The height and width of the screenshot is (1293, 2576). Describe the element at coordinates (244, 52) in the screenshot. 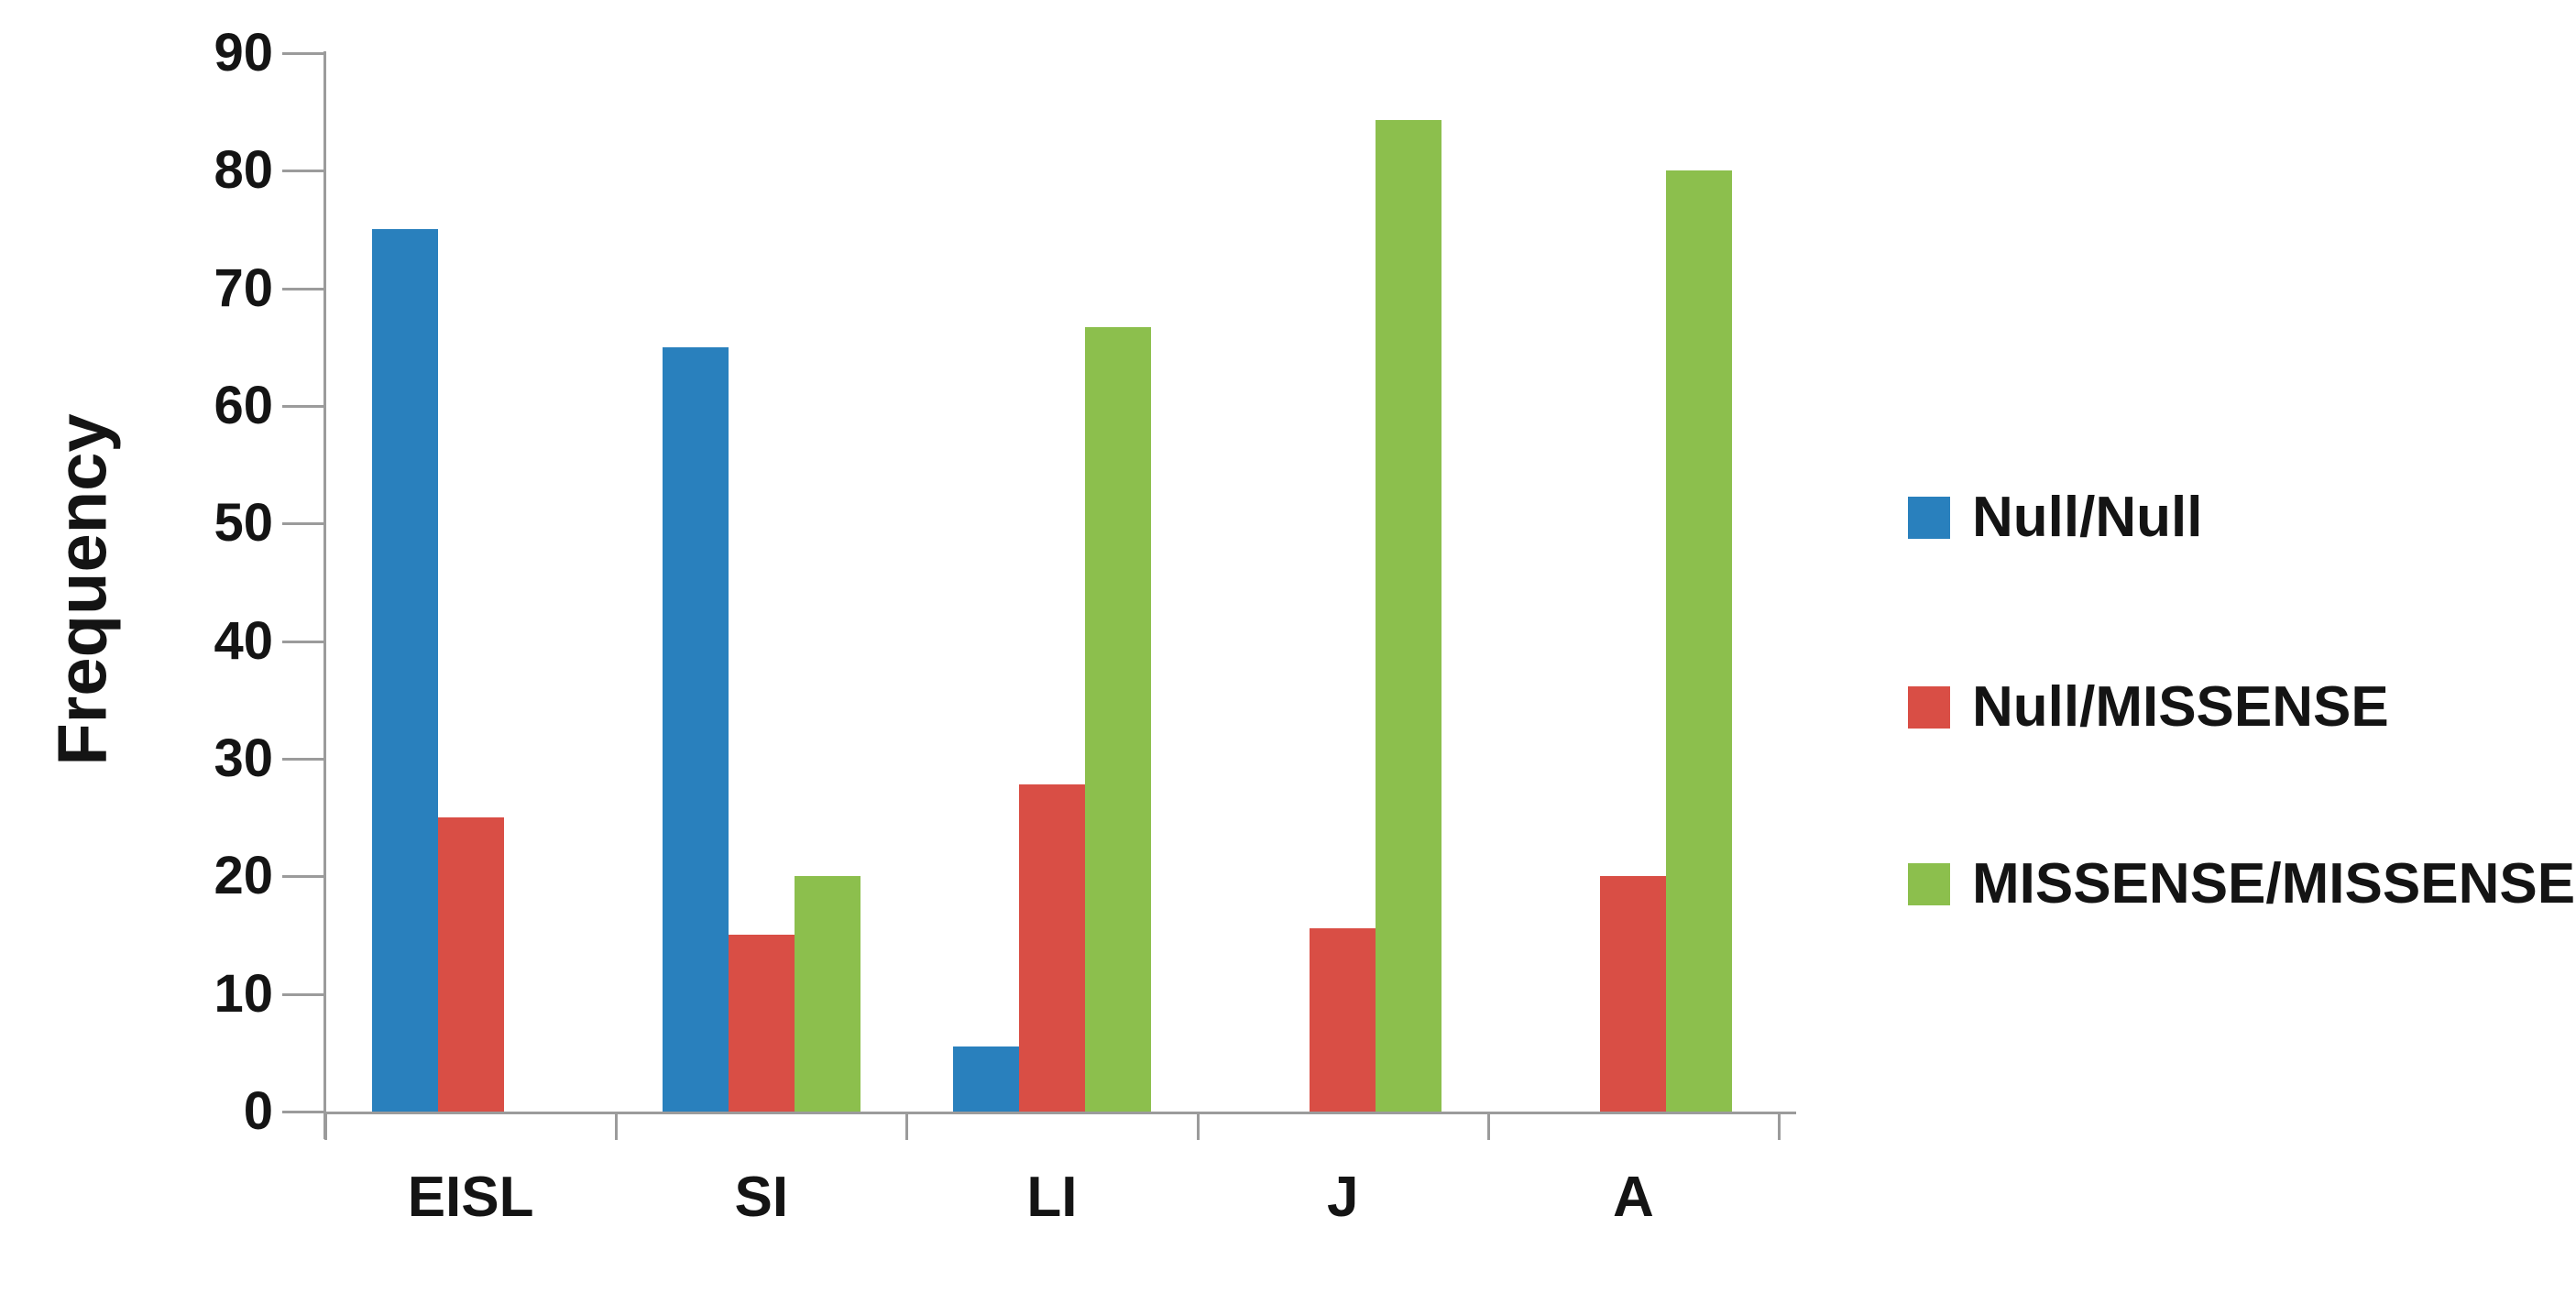

I see `y-tick-label: 90` at that location.